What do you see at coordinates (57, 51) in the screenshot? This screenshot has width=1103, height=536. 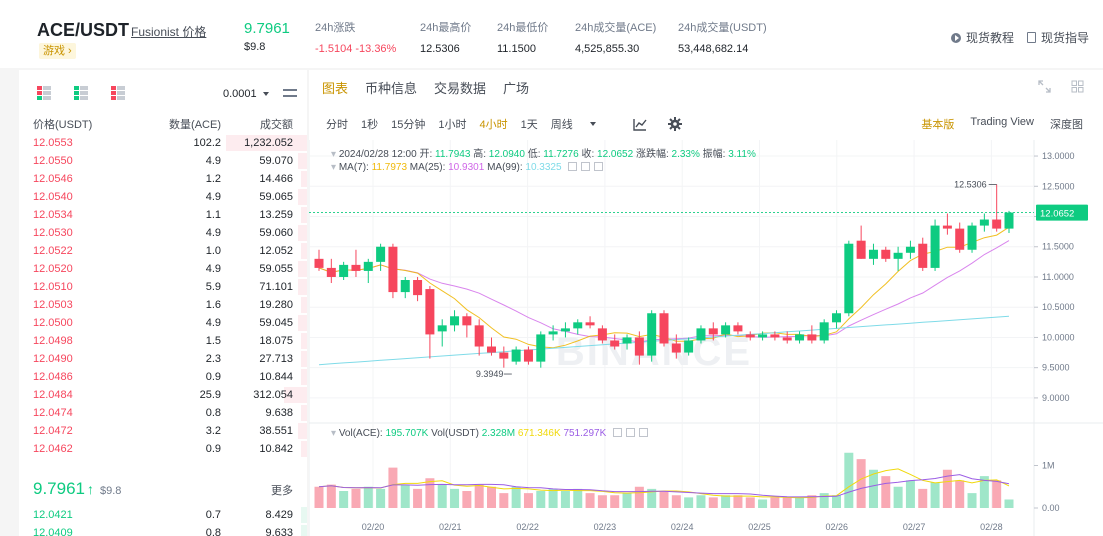 I see `category-tag: 游戏 ›` at bounding box center [57, 51].